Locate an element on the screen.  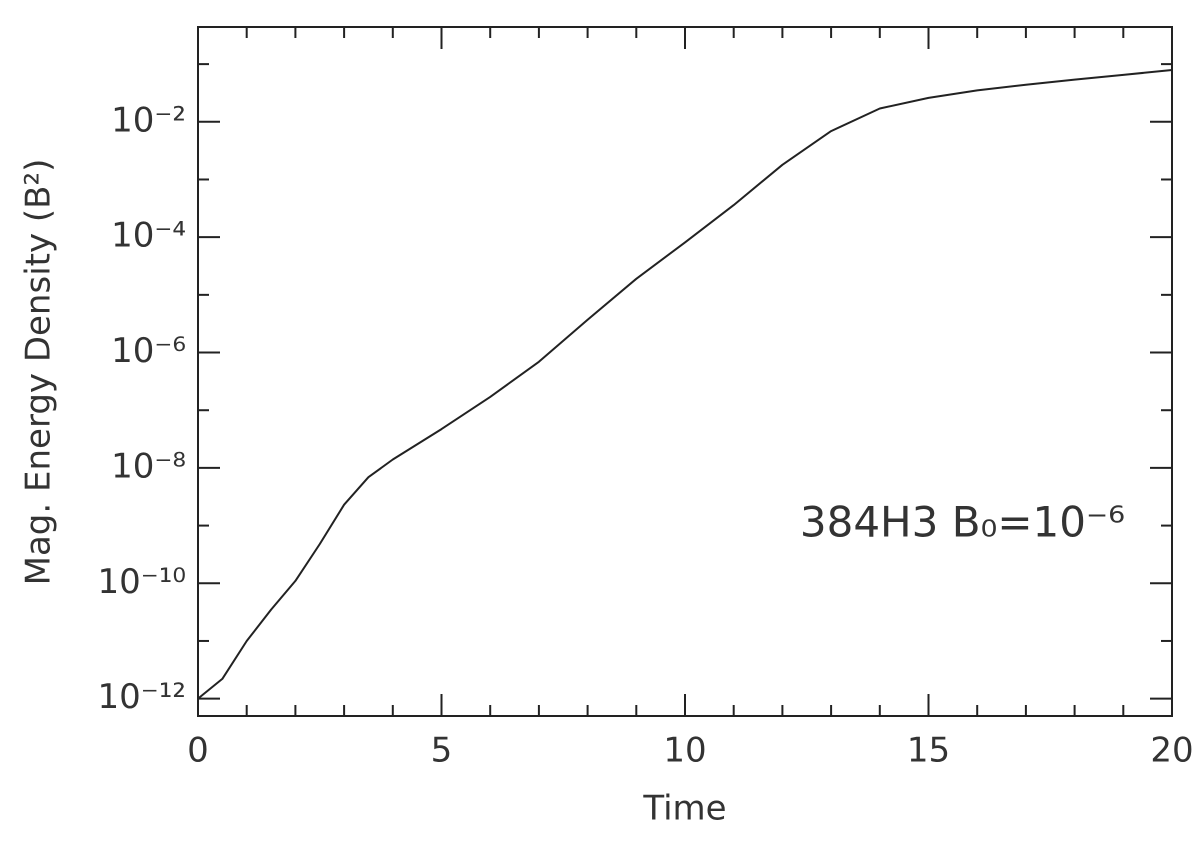
y-tick-label: 10⁻⁴ is located at coordinates (148, 236).